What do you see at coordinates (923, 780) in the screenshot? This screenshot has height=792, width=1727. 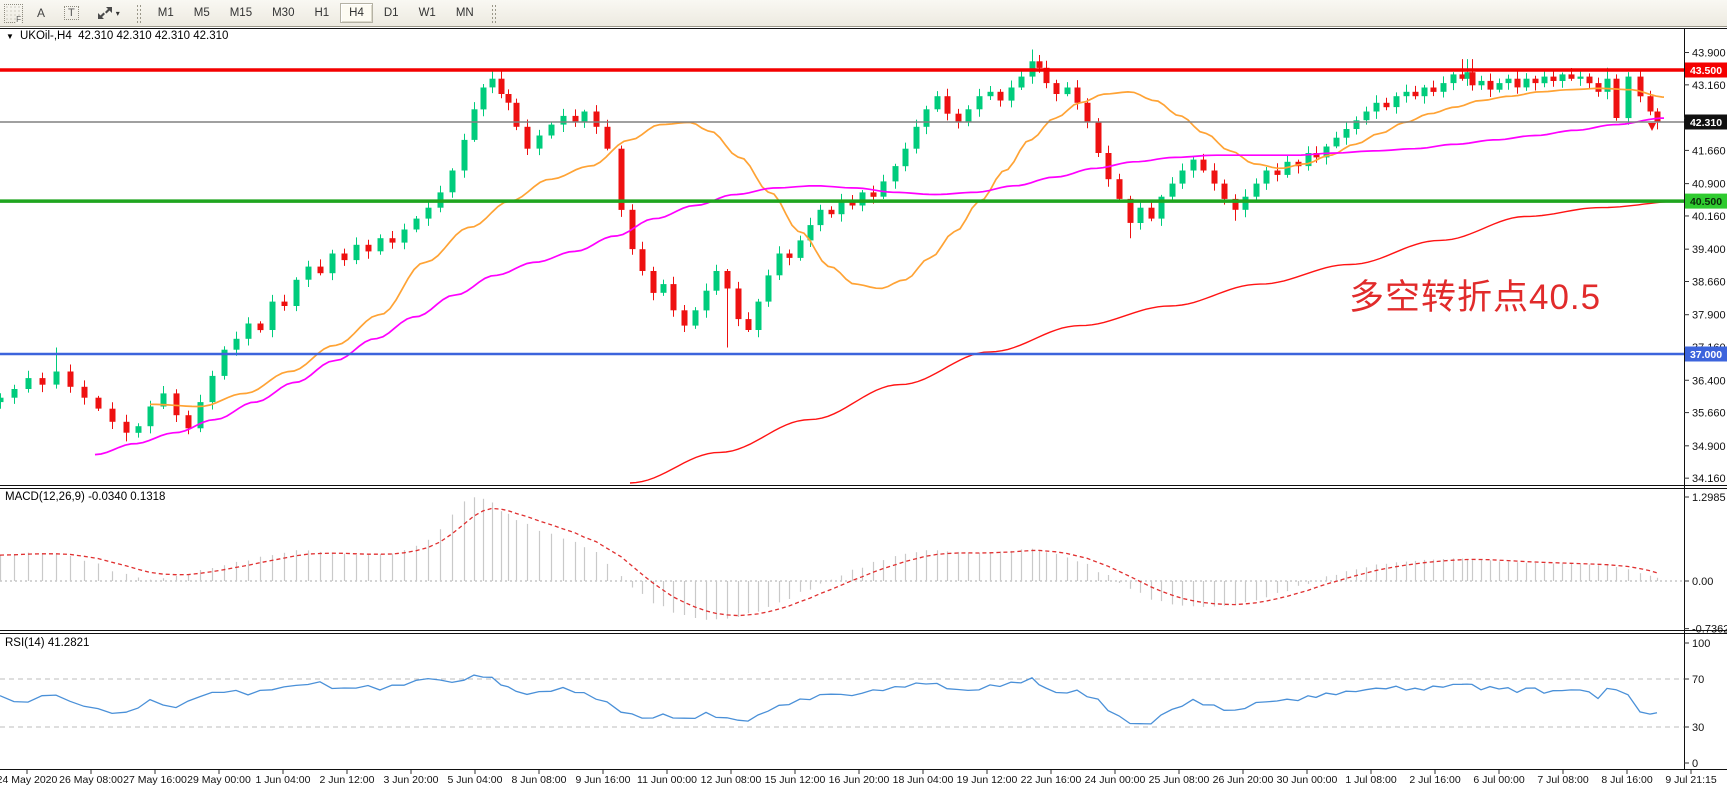 I see `date-label: 18 Jun 04:00` at bounding box center [923, 780].